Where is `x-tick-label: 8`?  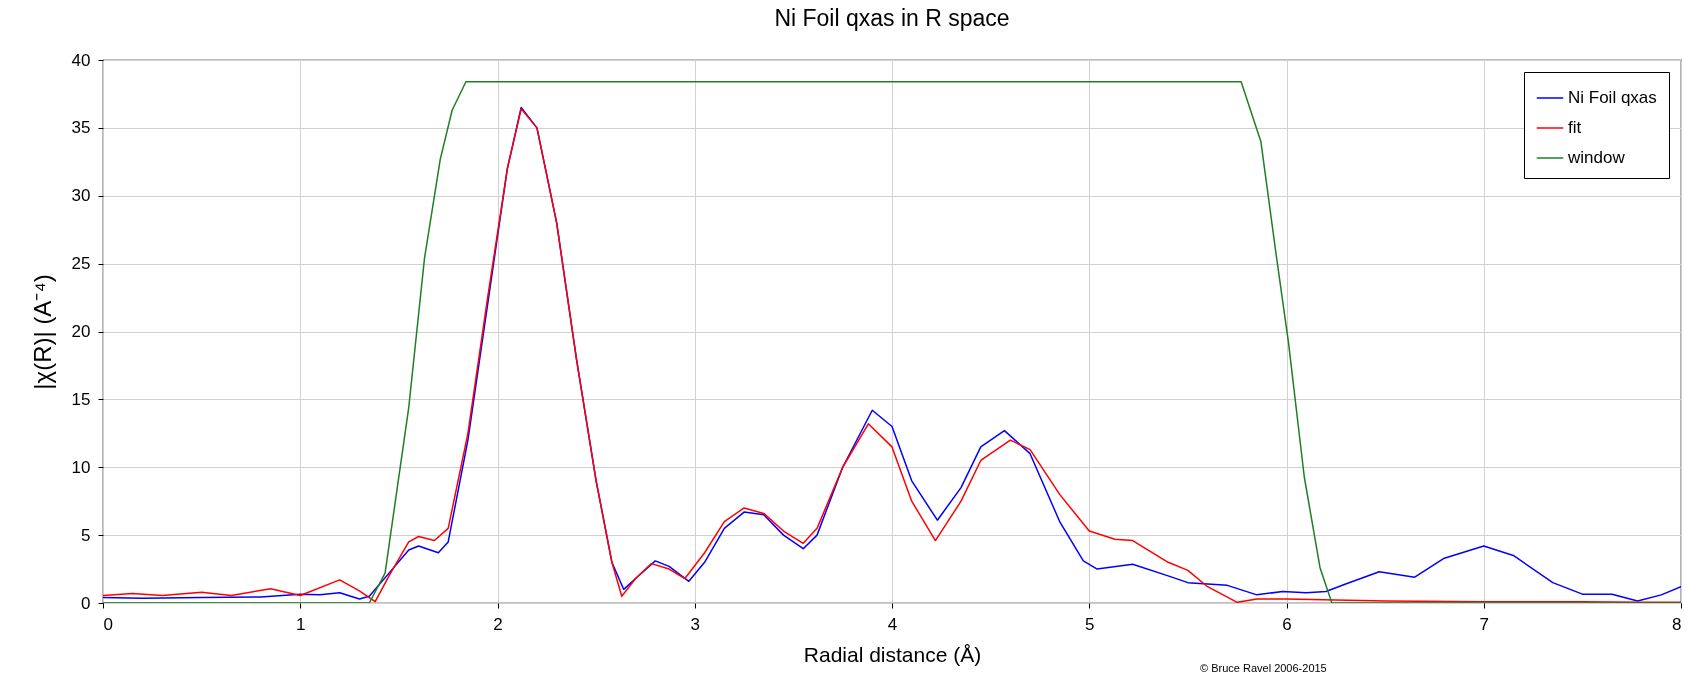 x-tick-label: 8 is located at coordinates (1677, 624).